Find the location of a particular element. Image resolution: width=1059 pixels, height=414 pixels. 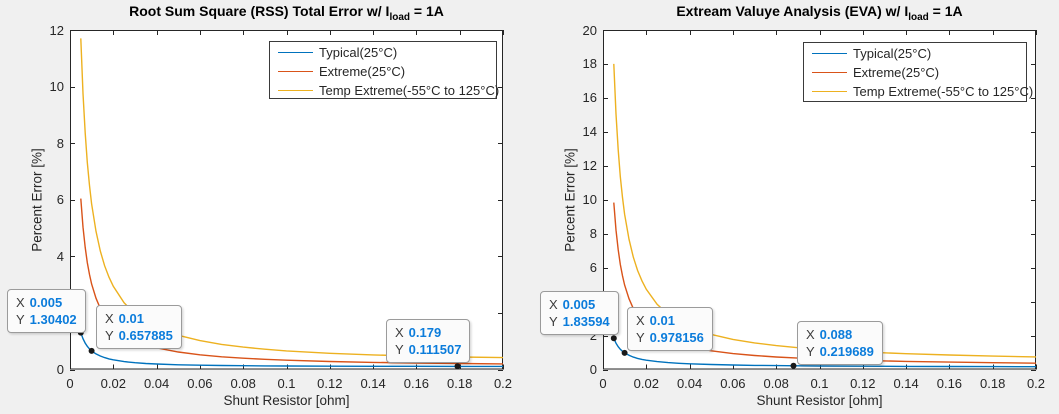

eva-x-axis-label: Shunt Resistor [ohm] is located at coordinates (819, 400).